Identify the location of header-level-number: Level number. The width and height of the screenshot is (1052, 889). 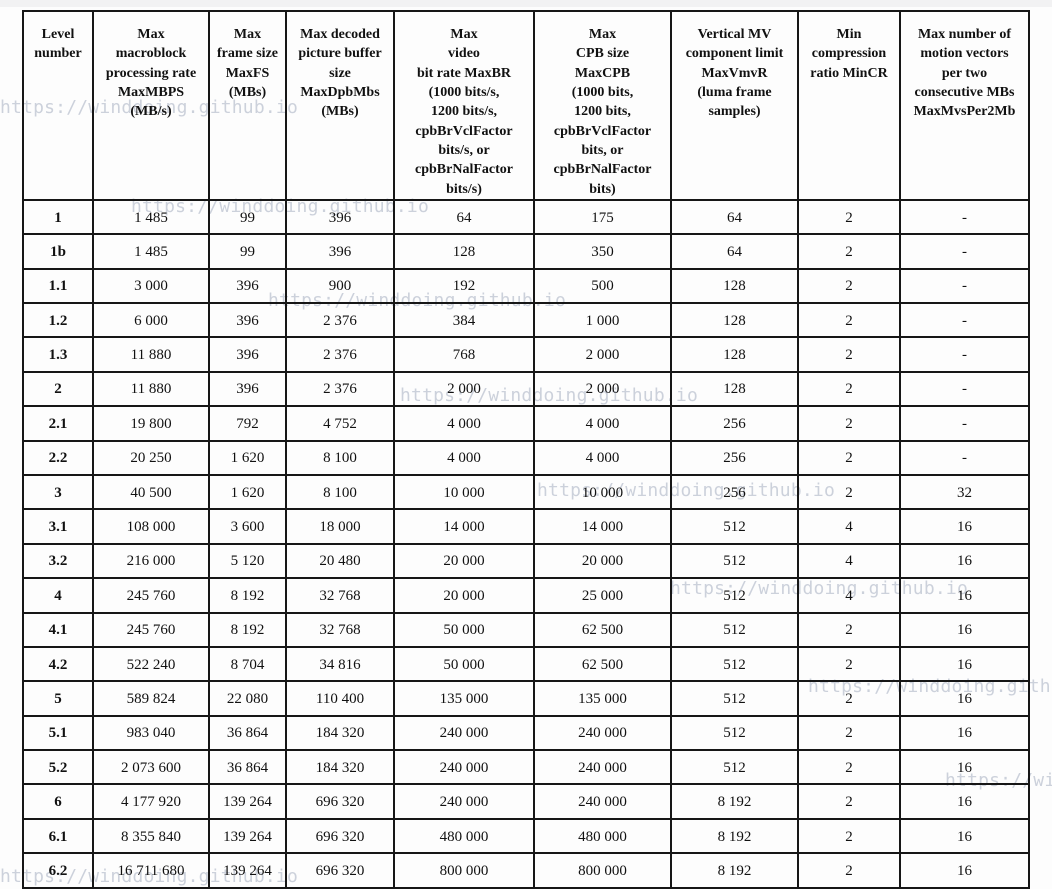
(58, 105).